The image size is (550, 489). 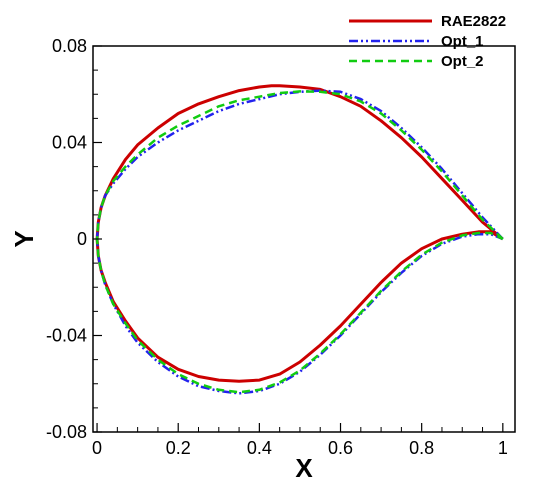 What do you see at coordinates (69, 143) in the screenshot?
I see `y-tick-label: 0.04` at bounding box center [69, 143].